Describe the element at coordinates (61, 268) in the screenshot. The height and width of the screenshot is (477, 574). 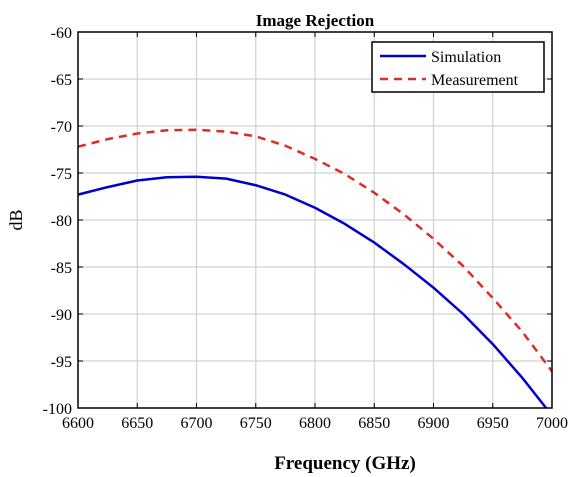
I see `y-tick-label: -85` at that location.